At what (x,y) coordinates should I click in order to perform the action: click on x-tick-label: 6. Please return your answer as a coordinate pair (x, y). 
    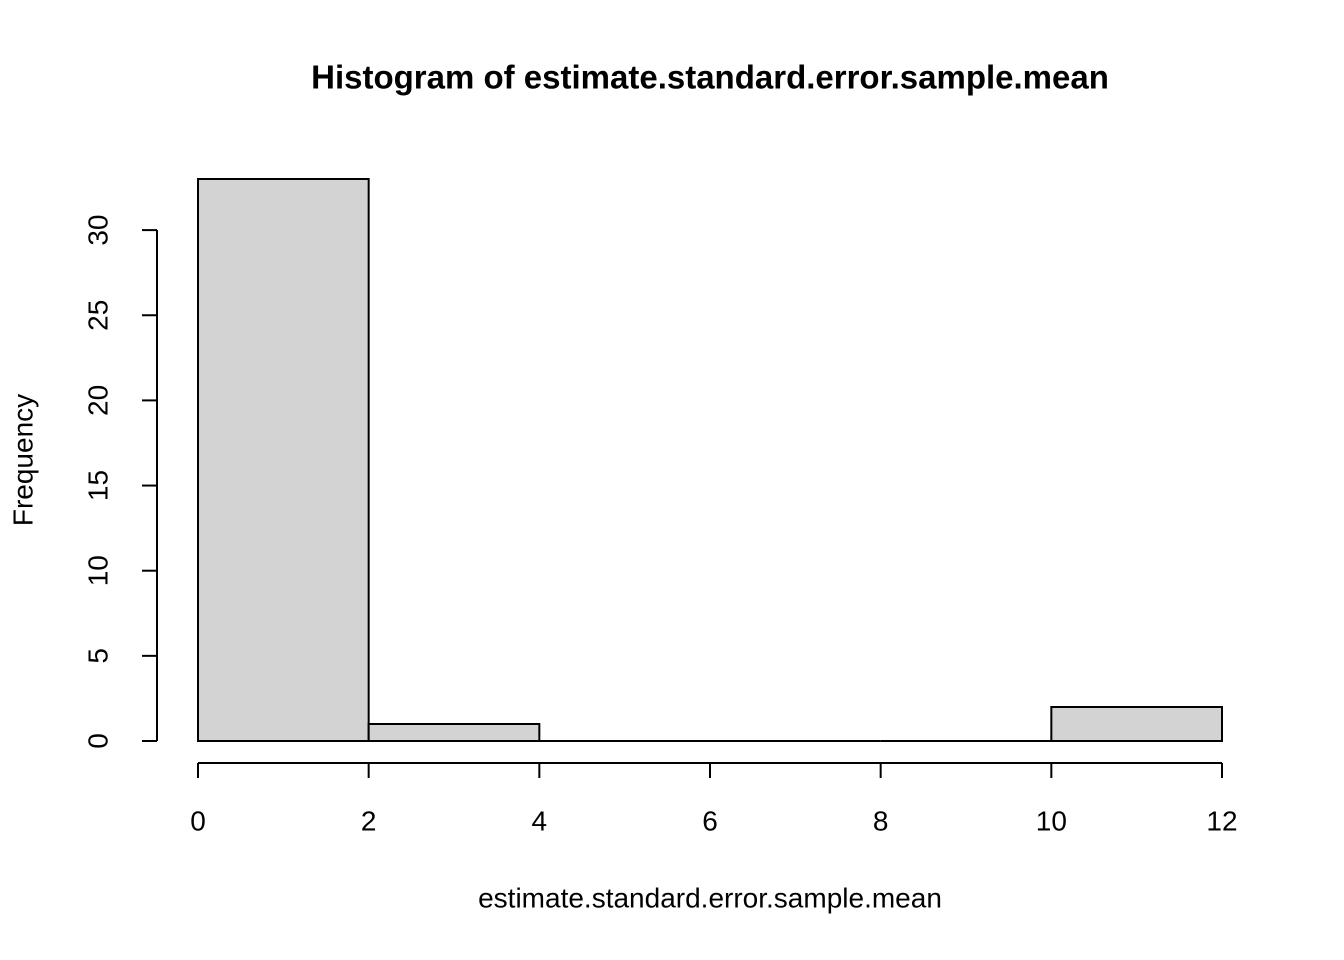
    Looking at the image, I should click on (710, 820).